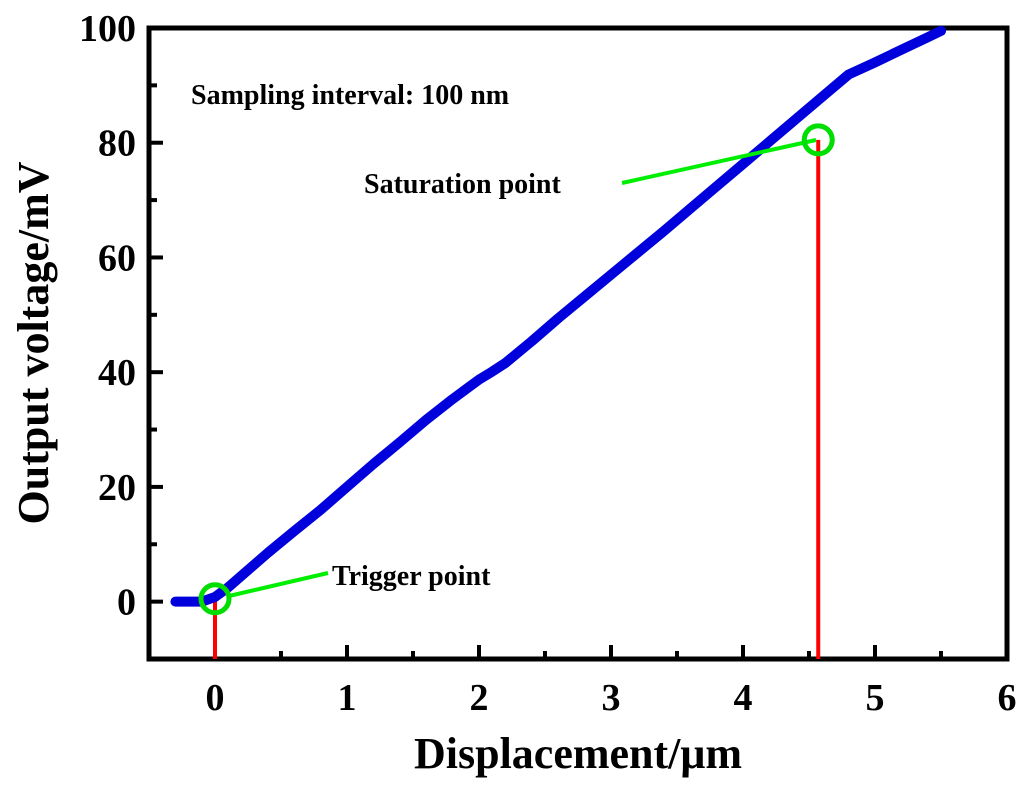 The width and height of the screenshot is (1024, 787). What do you see at coordinates (411, 576) in the screenshot?
I see `trigger-point-label: Trigger point` at bounding box center [411, 576].